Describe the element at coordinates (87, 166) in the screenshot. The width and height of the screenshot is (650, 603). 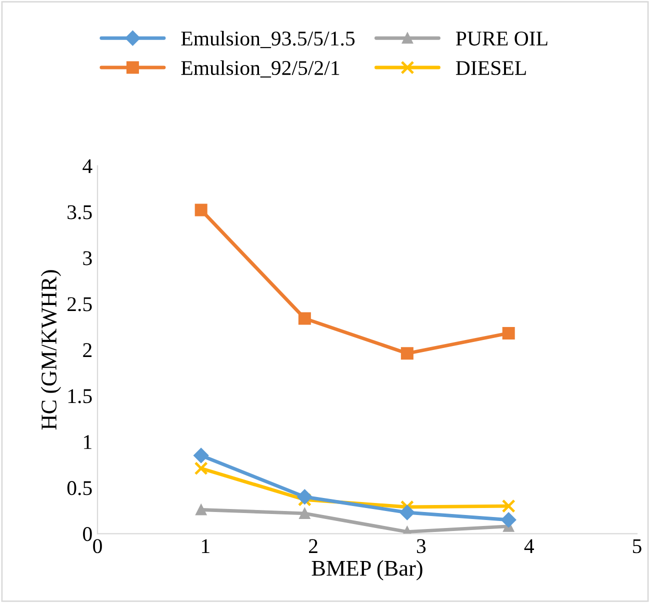
I see `y-tick-label: 4` at that location.